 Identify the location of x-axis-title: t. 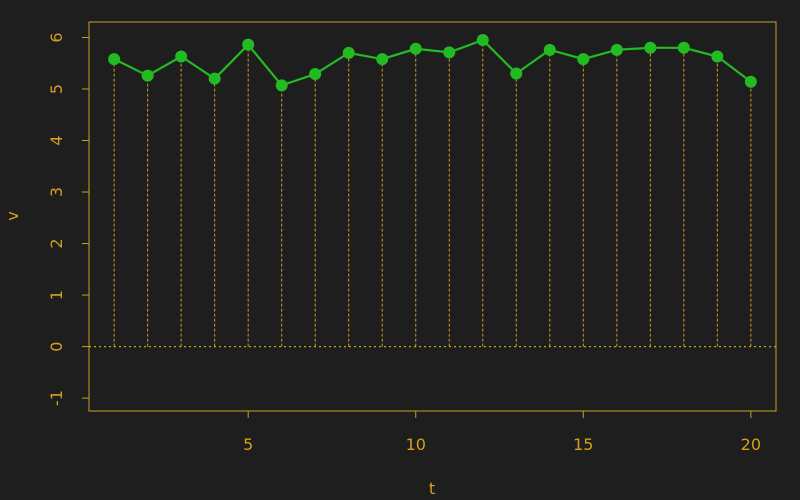
(432, 488).